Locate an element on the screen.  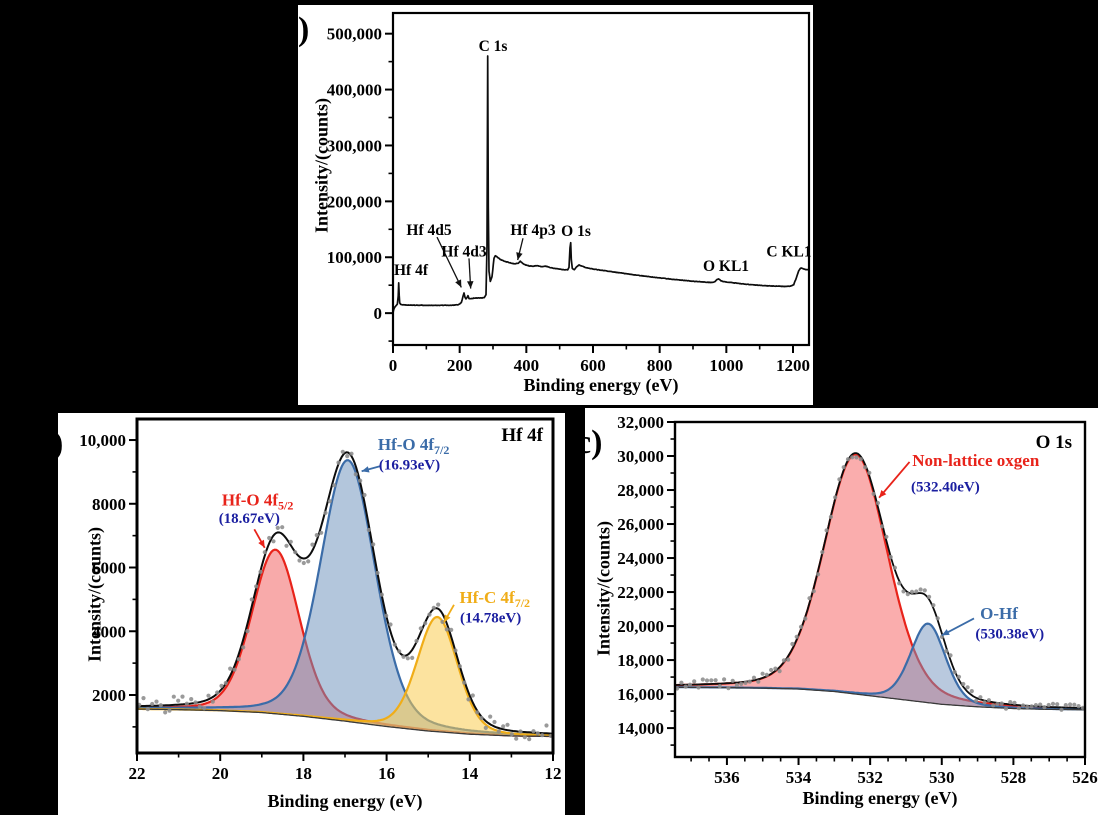
annotation-label-0: Non-lattice oxgen is located at coordinates (976, 460).